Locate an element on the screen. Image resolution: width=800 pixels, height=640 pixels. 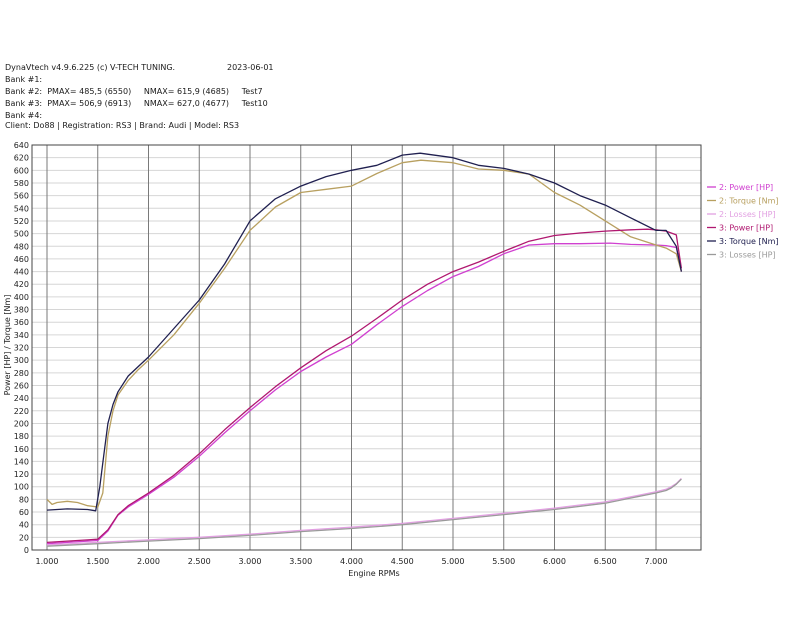
y-tick-label: 380 is located at coordinates (21, 310).